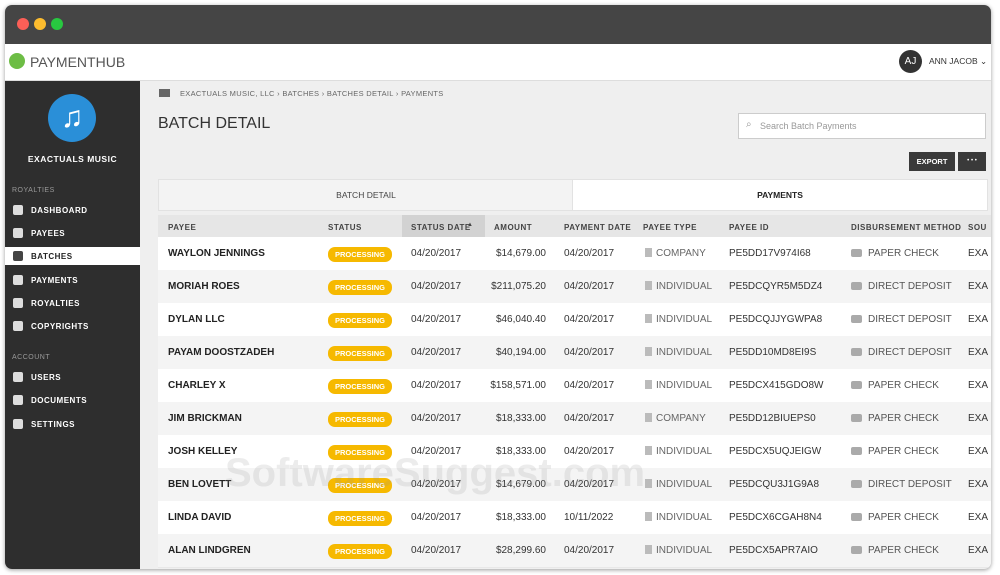  Describe the element at coordinates (910, 61) in the screenshot. I see `avatar: AJ` at that location.